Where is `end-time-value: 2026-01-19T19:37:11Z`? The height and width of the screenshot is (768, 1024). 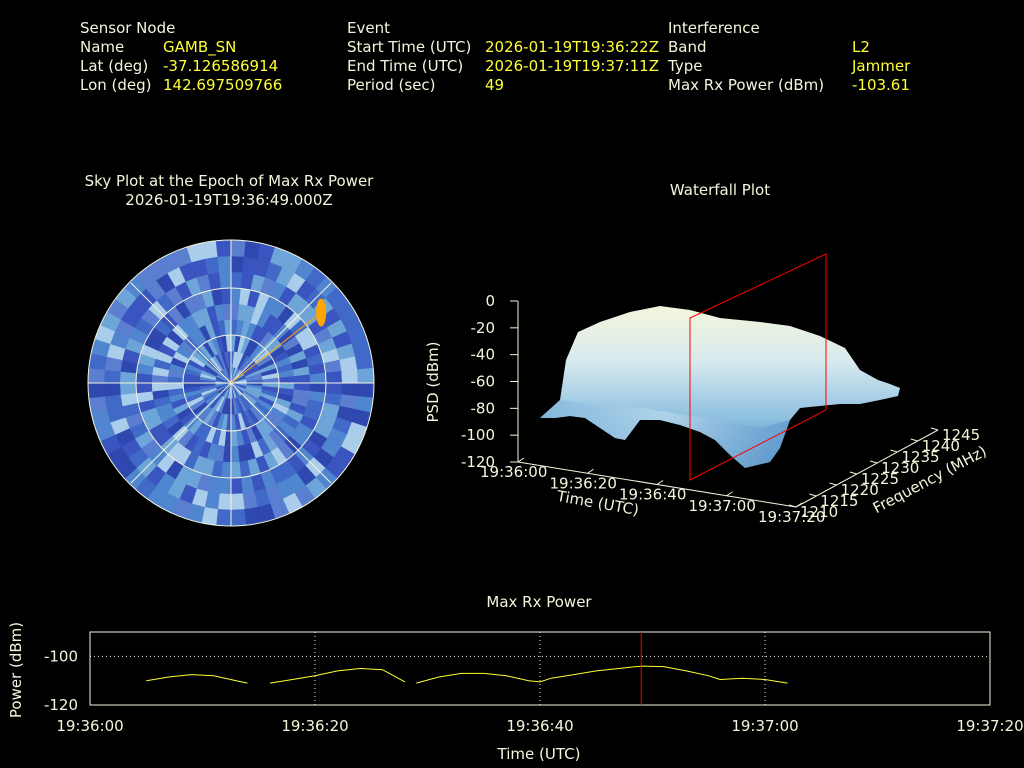 end-time-value: 2026-01-19T19:37:11Z is located at coordinates (572, 66).